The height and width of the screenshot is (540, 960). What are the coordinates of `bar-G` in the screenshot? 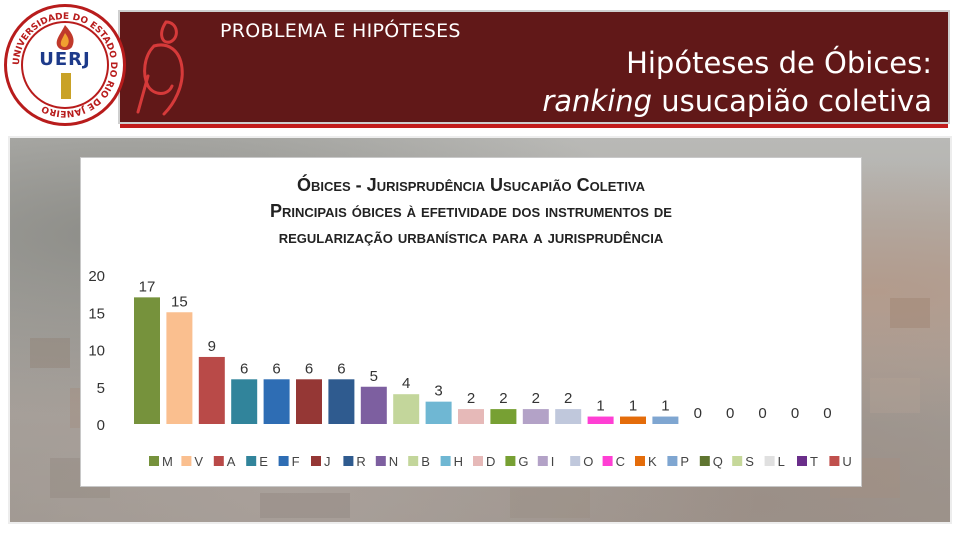 It's located at (503, 416).